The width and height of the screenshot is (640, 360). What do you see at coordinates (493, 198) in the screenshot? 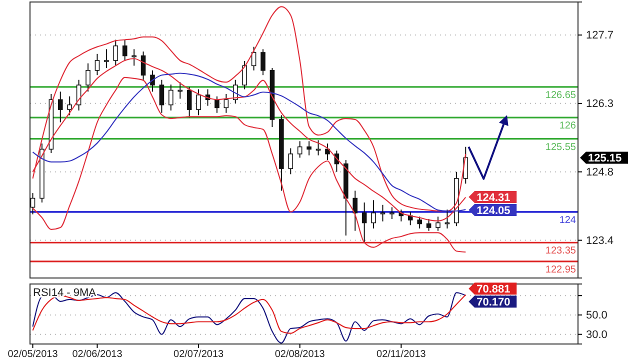
I see `data-label: 124.31` at bounding box center [493, 198].